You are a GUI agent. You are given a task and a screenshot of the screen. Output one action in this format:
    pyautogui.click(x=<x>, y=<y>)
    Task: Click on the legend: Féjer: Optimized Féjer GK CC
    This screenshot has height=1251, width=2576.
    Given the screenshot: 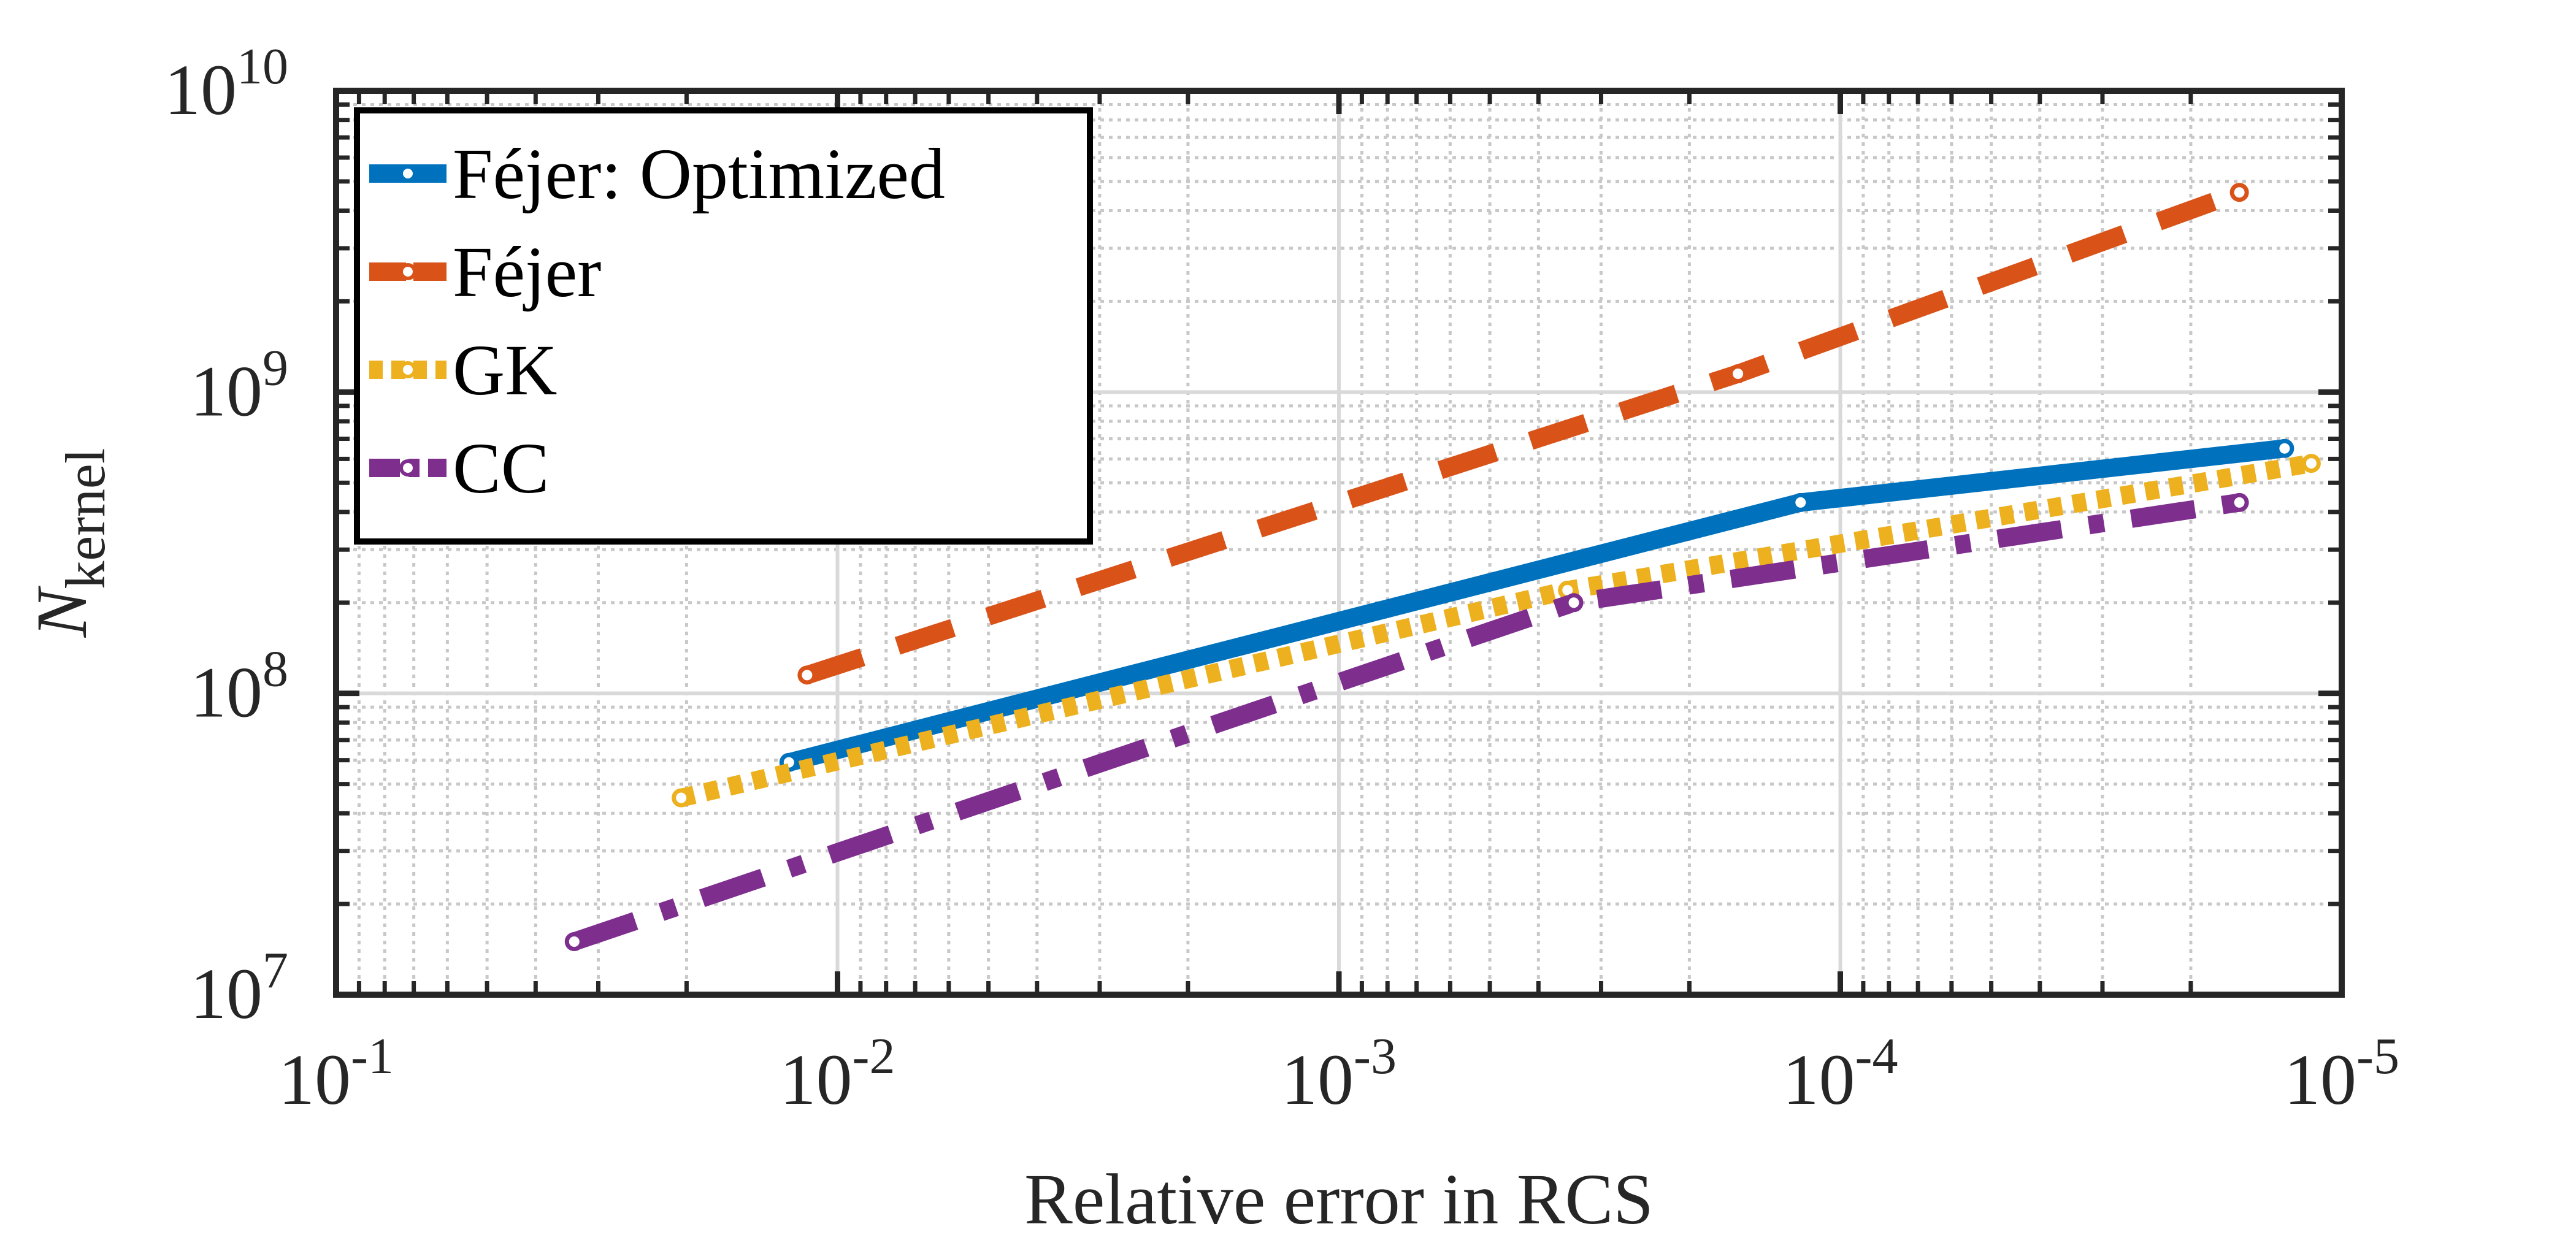 What is the action you would take?
    pyautogui.click(x=723, y=326)
    